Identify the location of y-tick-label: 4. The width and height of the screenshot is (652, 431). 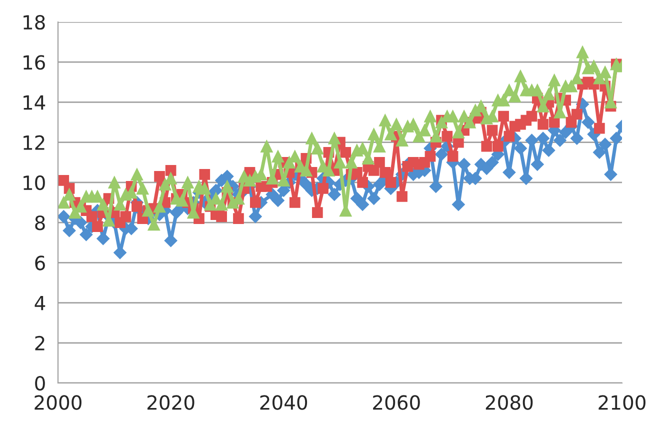
(40, 303).